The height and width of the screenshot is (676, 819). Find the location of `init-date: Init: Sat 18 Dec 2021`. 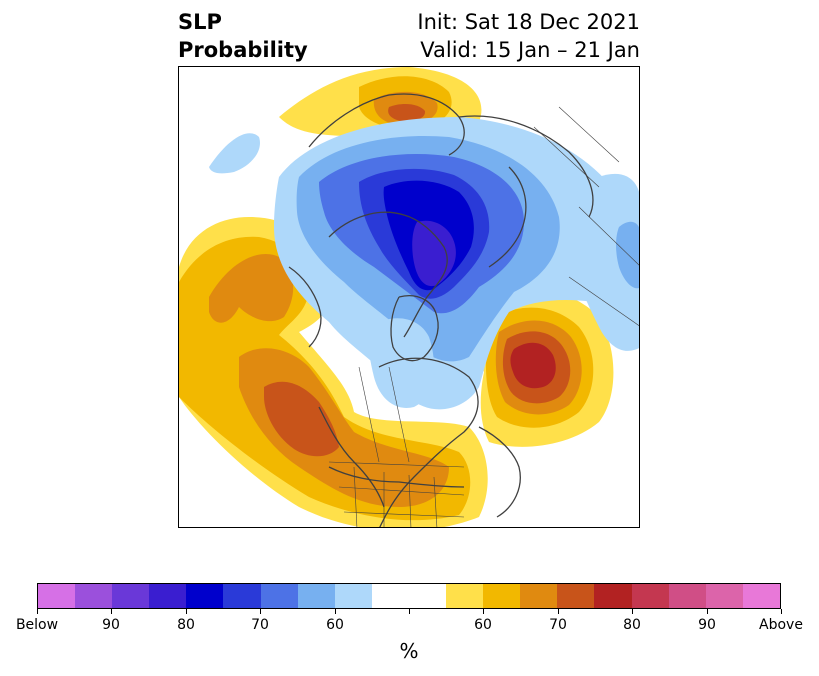

init-date: Init: Sat 18 Dec 2021 is located at coordinates (528, 22).